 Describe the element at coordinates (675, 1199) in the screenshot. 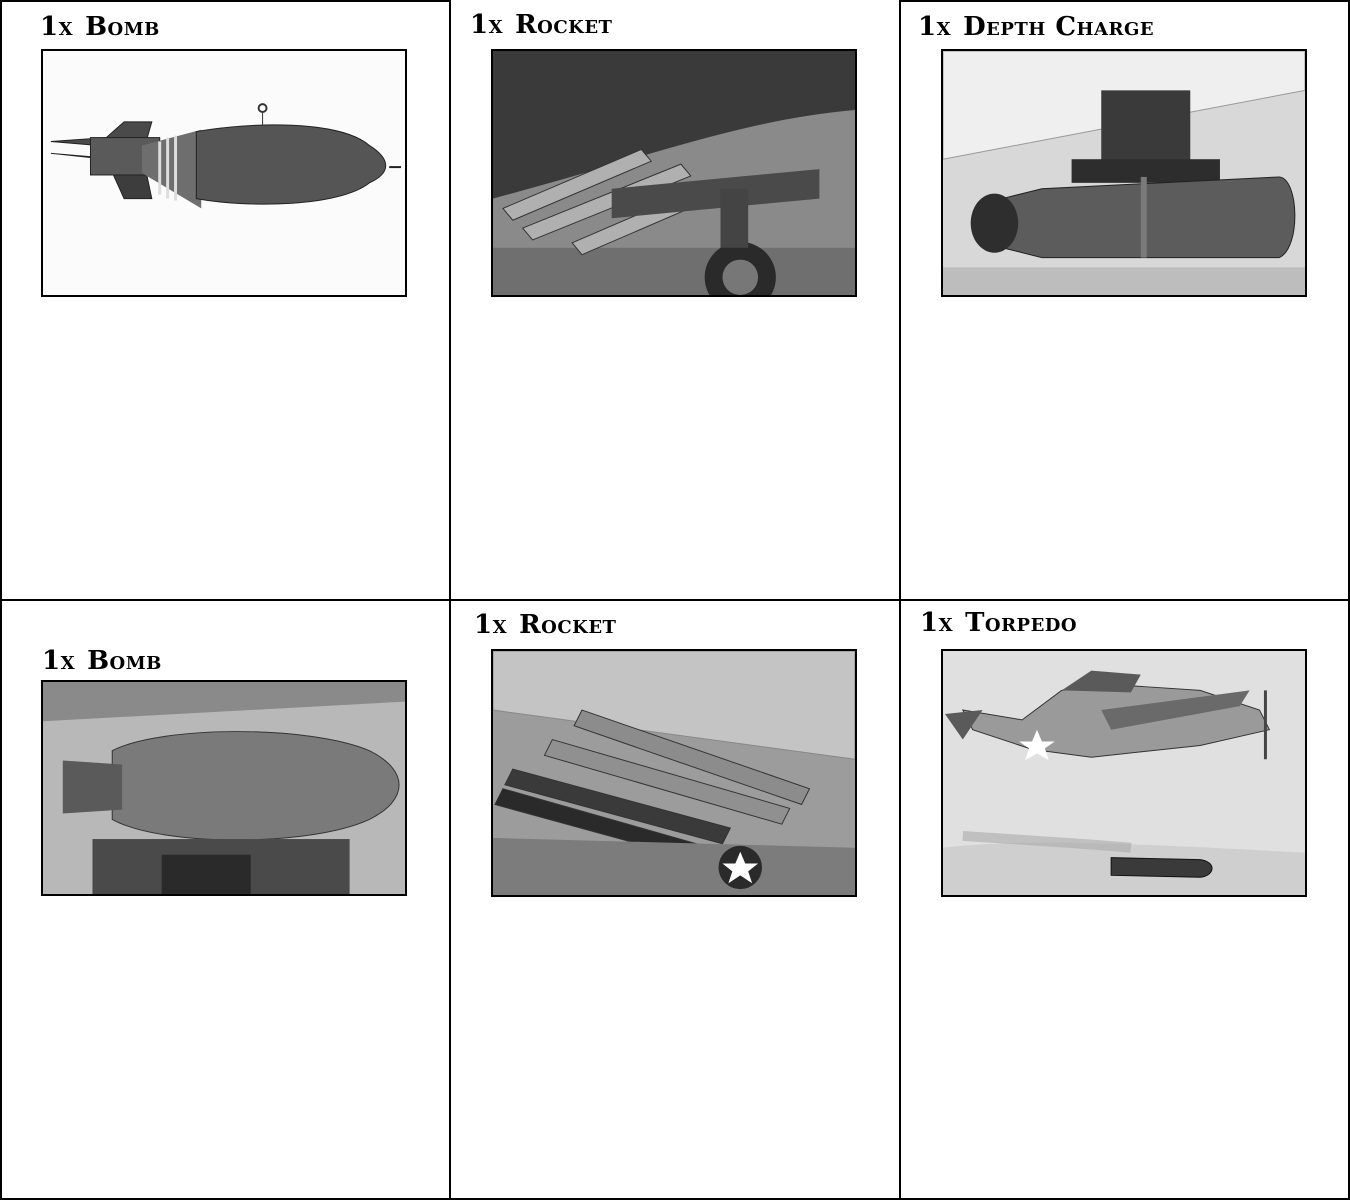

I see `grid-border-bottom` at that location.